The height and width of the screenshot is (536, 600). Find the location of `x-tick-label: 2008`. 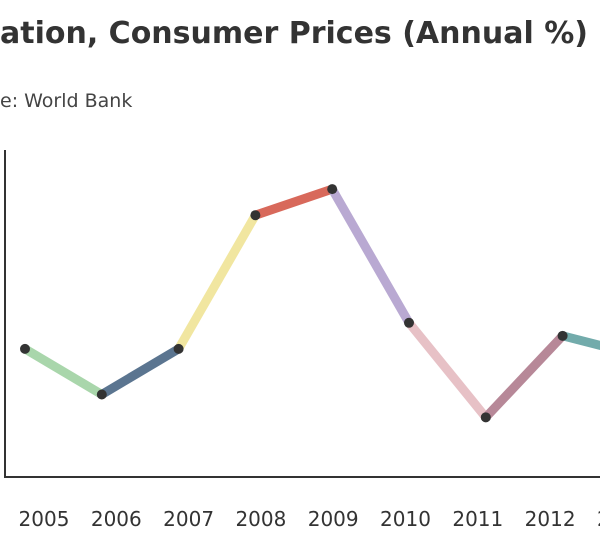

x-tick-label: 2008 is located at coordinates (260, 519).